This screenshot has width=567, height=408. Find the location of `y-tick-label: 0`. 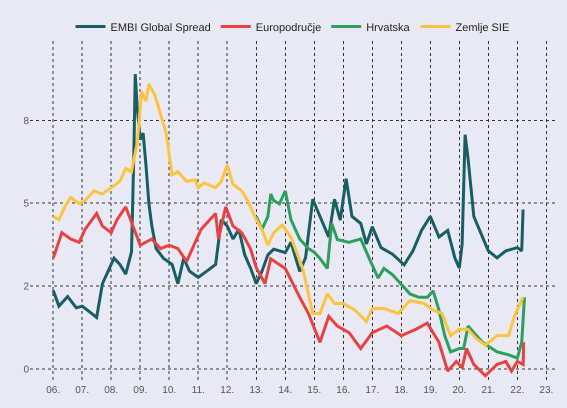

y-tick-label: 0 is located at coordinates (26, 370).